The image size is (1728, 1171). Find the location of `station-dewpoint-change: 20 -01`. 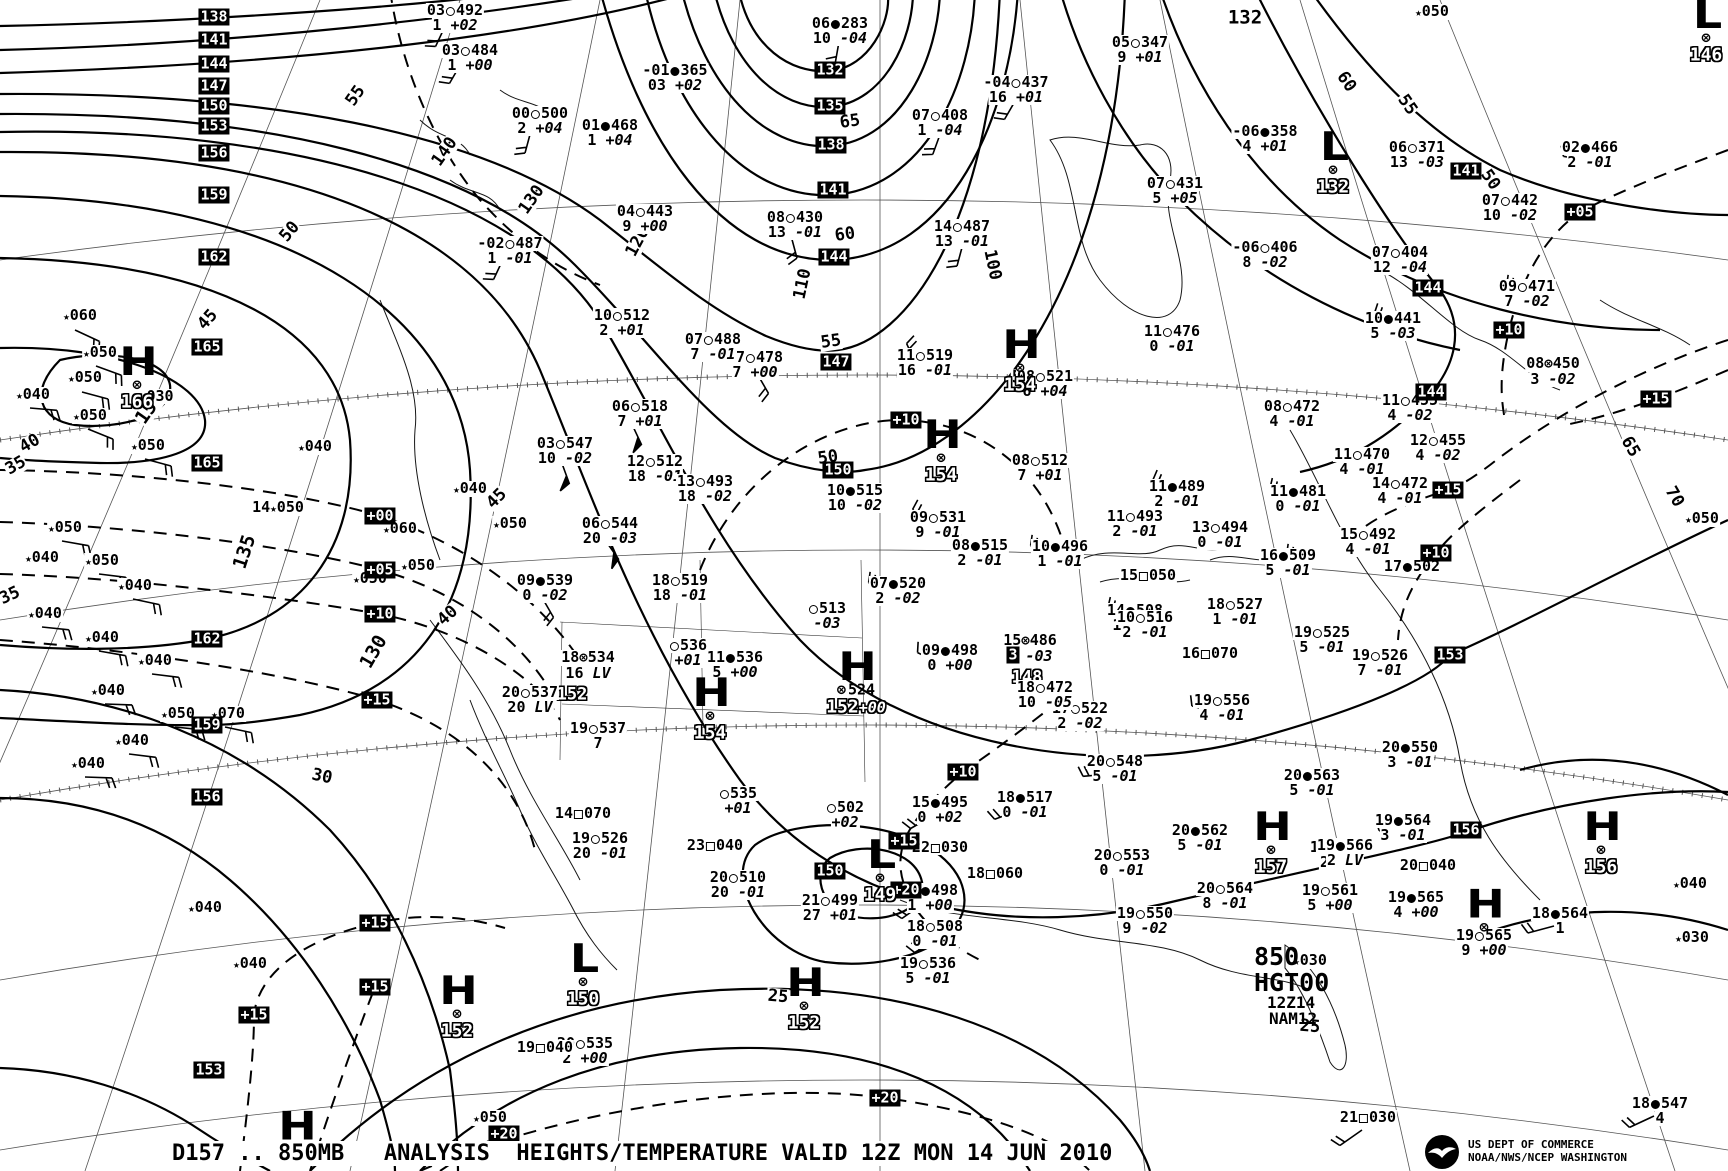

station-dewpoint-change: 20 -01 is located at coordinates (738, 892).